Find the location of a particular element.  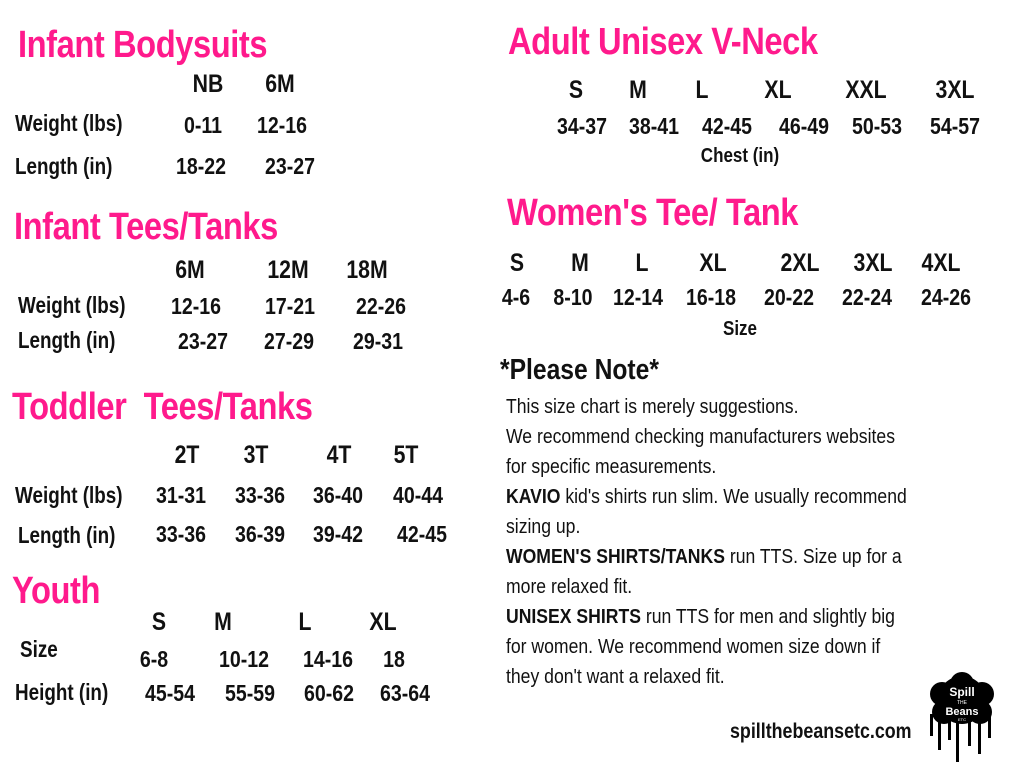

caption: Size is located at coordinates (740, 329).